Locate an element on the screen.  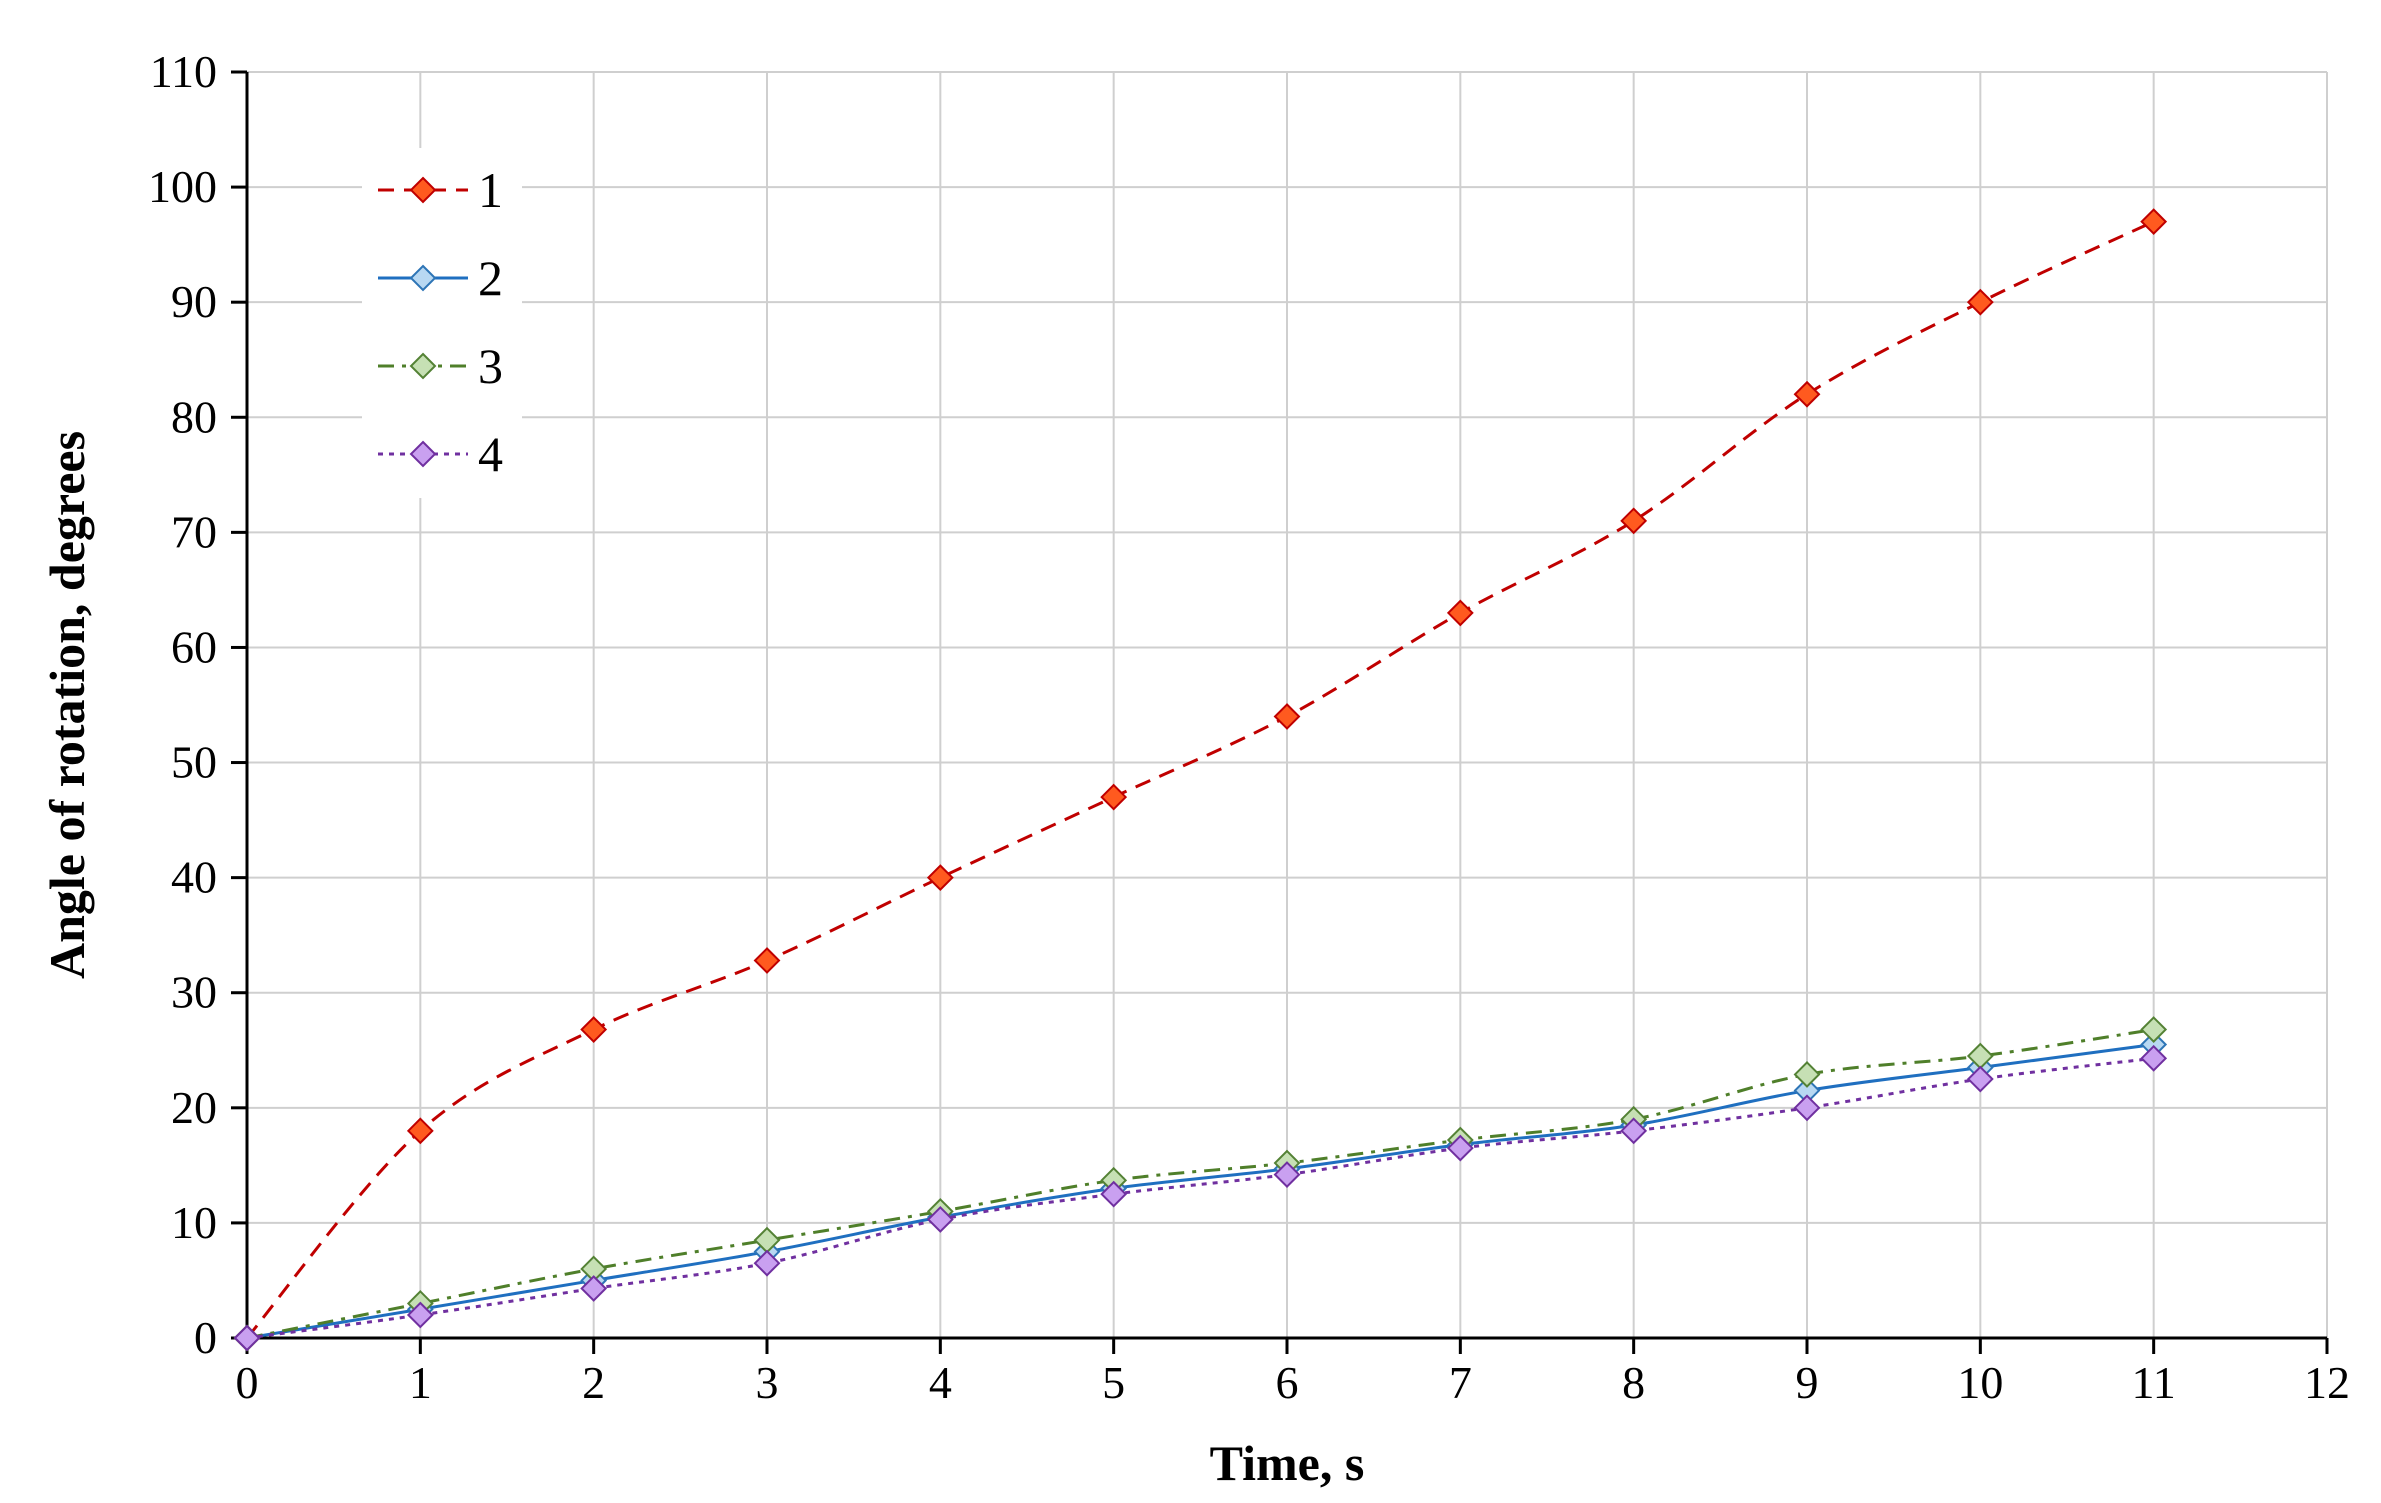
x-tick-label: 2 is located at coordinates (593, 1382).